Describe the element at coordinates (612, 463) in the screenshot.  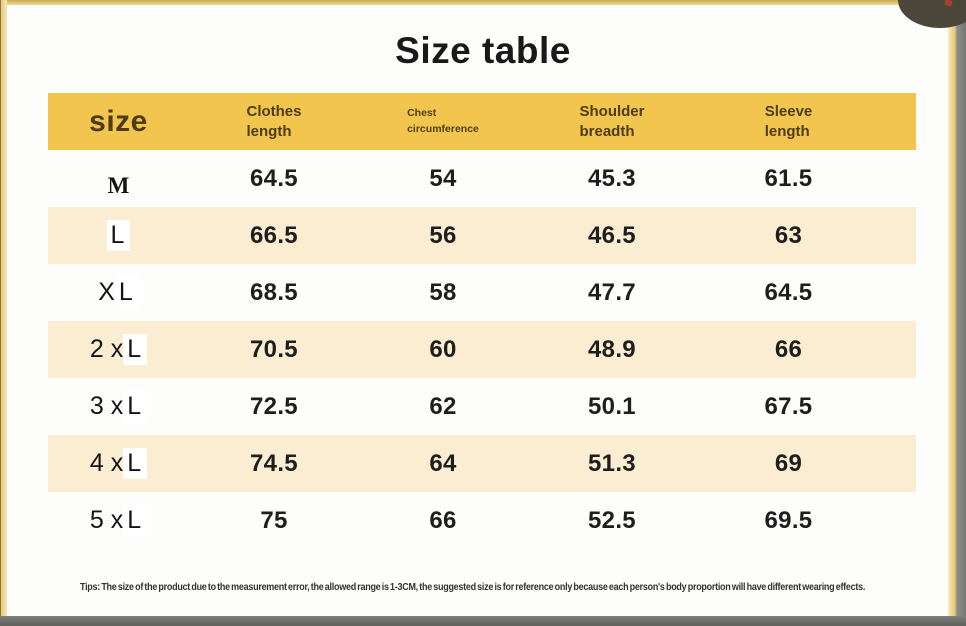
I see `shoulder-cell: 51.3` at that location.